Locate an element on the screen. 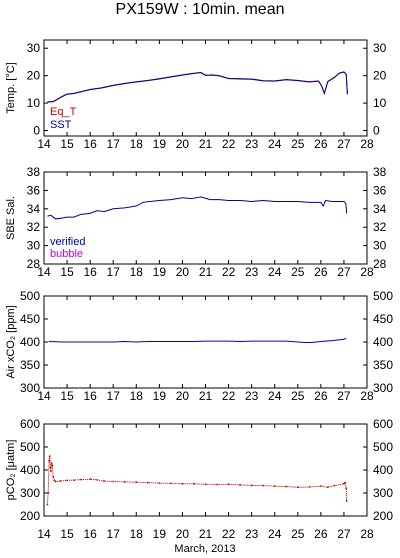  pco2-plot-frame is located at coordinates (205, 470).